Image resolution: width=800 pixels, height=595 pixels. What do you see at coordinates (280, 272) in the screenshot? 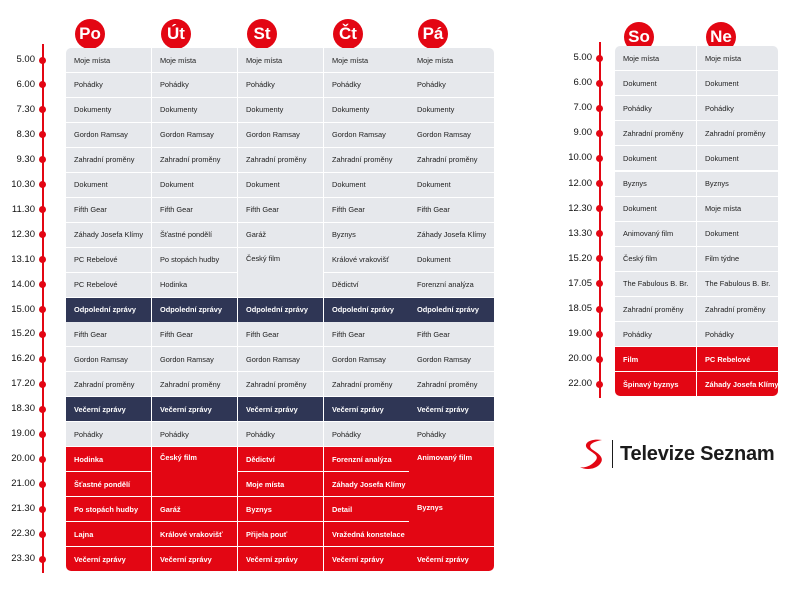
I see `program-cell: Český film` at bounding box center [280, 272].